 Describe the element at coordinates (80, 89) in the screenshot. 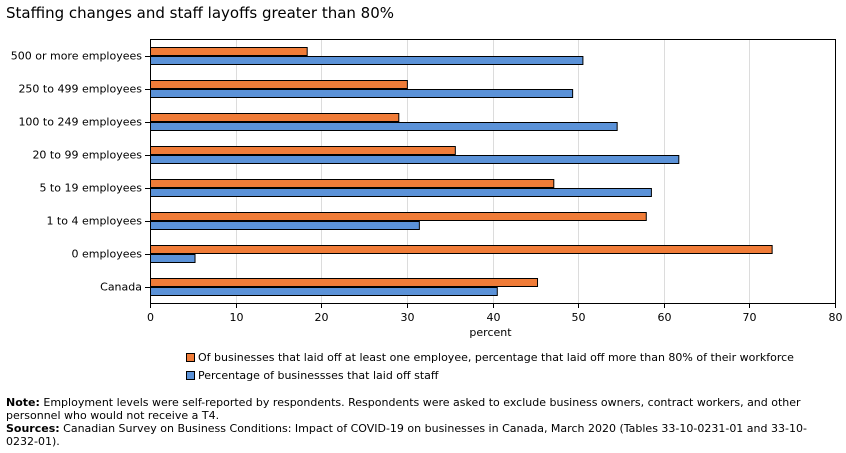

I see `y-tick-label: 250 to 499 employees` at that location.